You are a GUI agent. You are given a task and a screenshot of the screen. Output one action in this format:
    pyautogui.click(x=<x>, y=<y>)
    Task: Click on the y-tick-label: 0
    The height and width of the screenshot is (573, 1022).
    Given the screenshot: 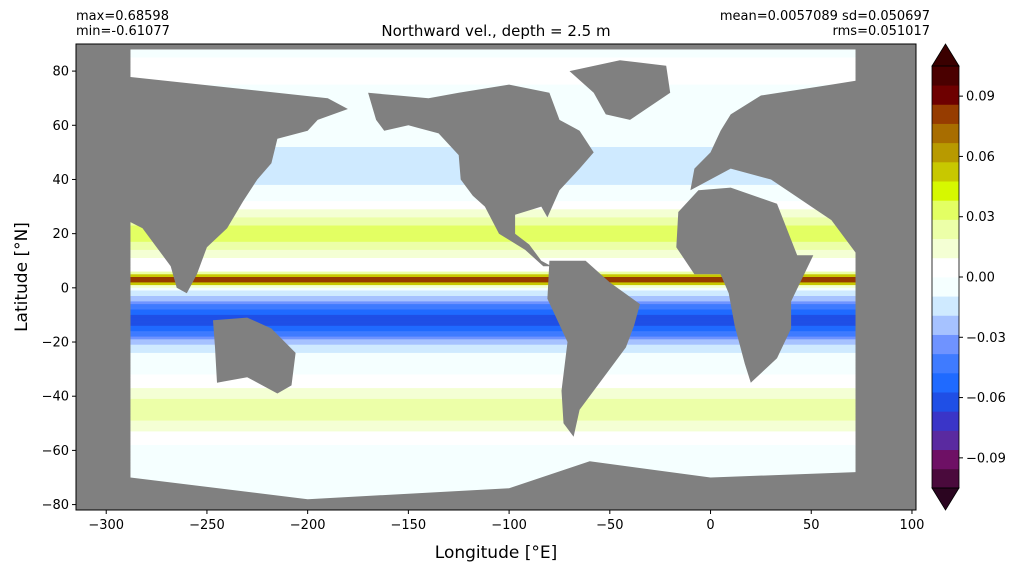 What is the action you would take?
    pyautogui.click(x=65, y=288)
    